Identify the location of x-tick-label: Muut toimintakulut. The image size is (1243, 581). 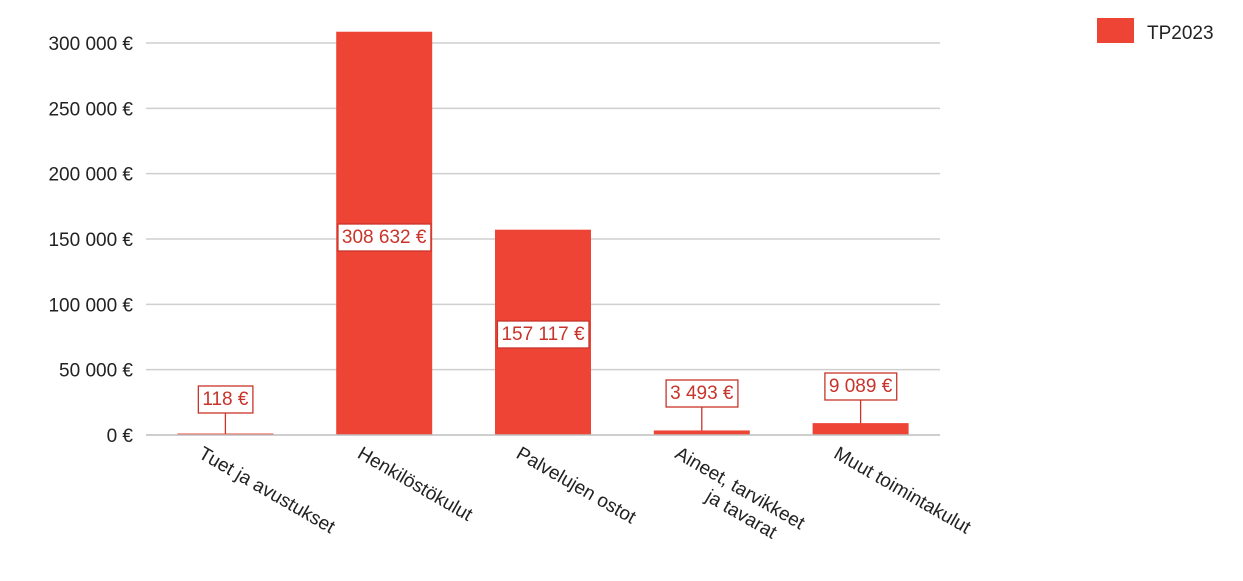
(902, 491).